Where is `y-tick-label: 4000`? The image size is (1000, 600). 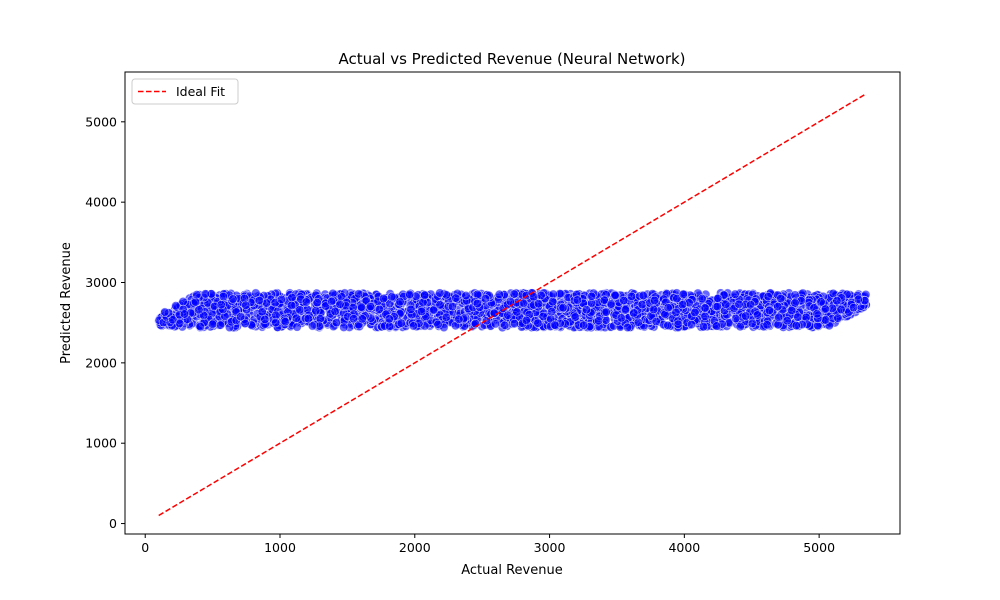 y-tick-label: 4000 is located at coordinates (101, 202).